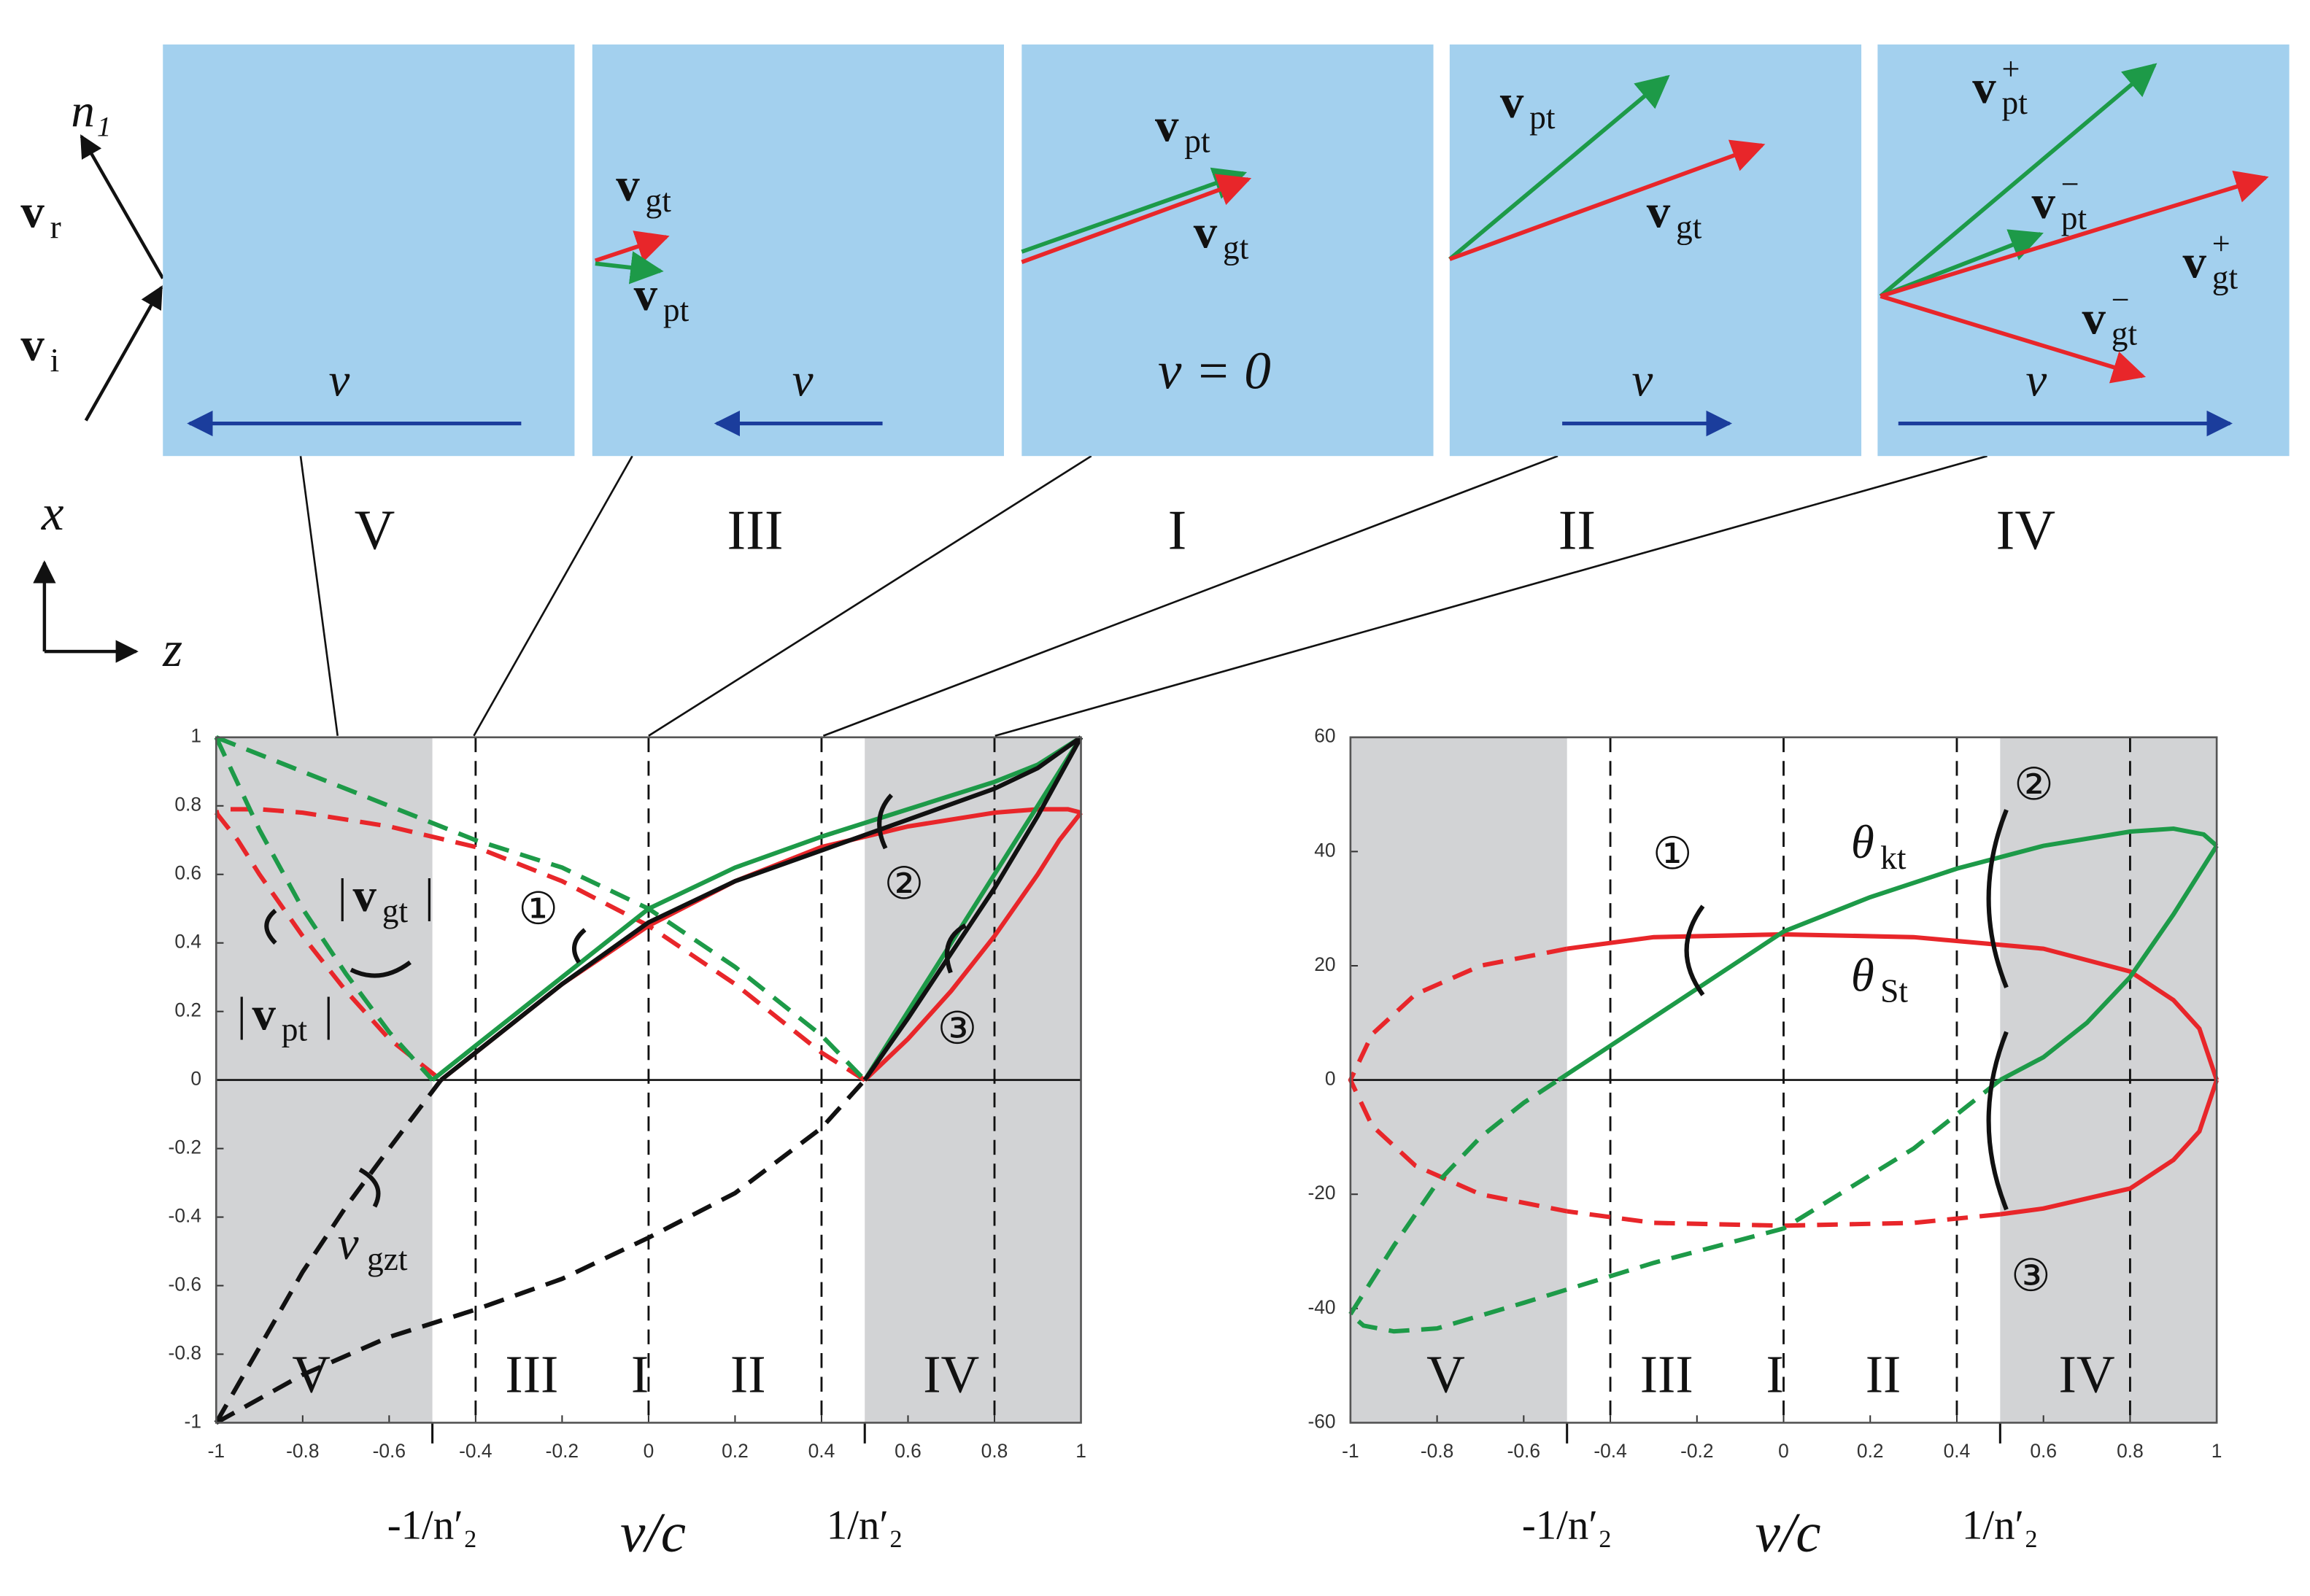 Image resolution: width=2310 pixels, height=1596 pixels. I want to click on panel, so click(1227, 251).